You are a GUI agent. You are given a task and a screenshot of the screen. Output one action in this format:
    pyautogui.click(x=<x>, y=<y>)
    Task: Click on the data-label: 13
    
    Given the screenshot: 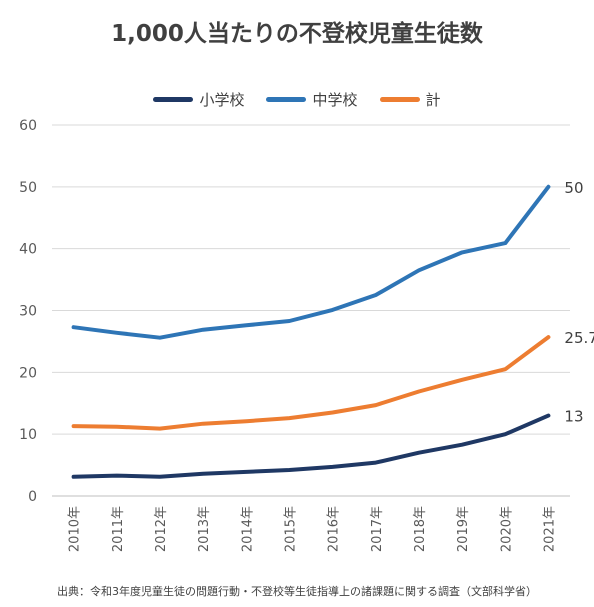 What is the action you would take?
    pyautogui.click(x=573, y=417)
    